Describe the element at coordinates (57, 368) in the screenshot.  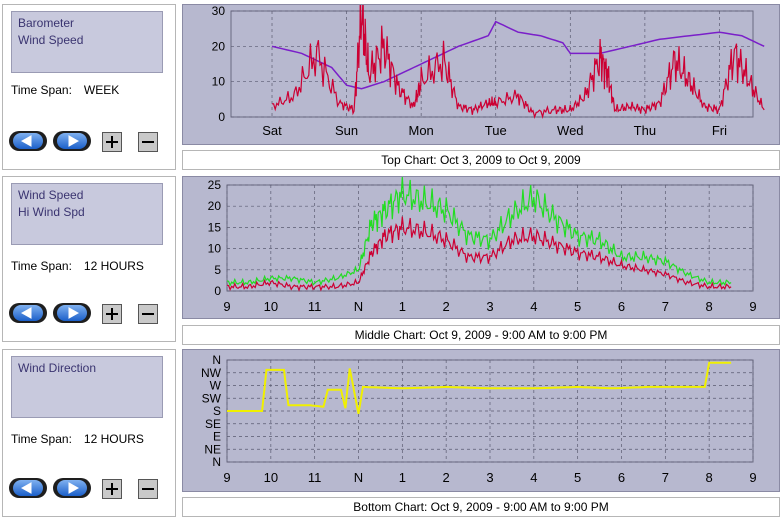
I see `series-item: Wind Direction` at that location.